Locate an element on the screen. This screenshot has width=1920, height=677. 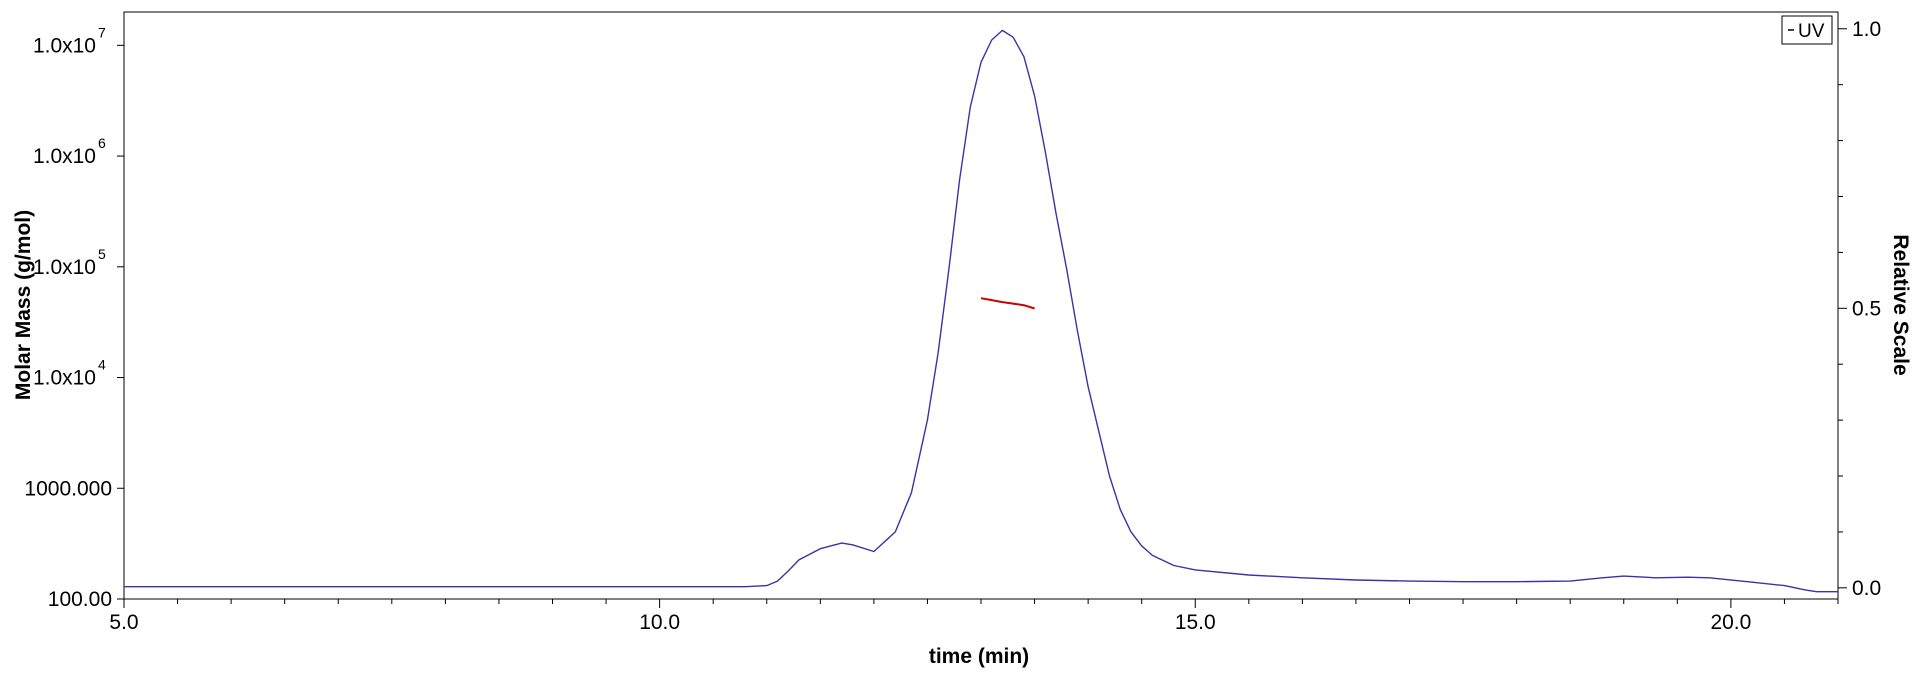
y-axis-right-title: Relative Scale is located at coordinates (1900, 304).